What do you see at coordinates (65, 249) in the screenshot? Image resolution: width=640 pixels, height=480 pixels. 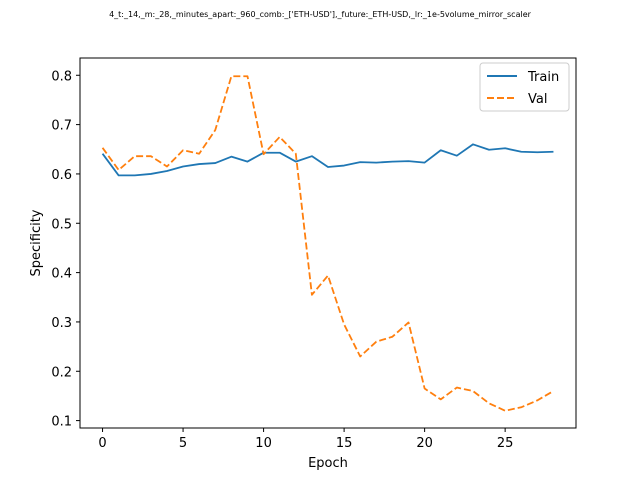 I see `y-axis: 0.1 0.2 0.3 0.4 0.5 0.6 0.7 0.8` at bounding box center [65, 249].